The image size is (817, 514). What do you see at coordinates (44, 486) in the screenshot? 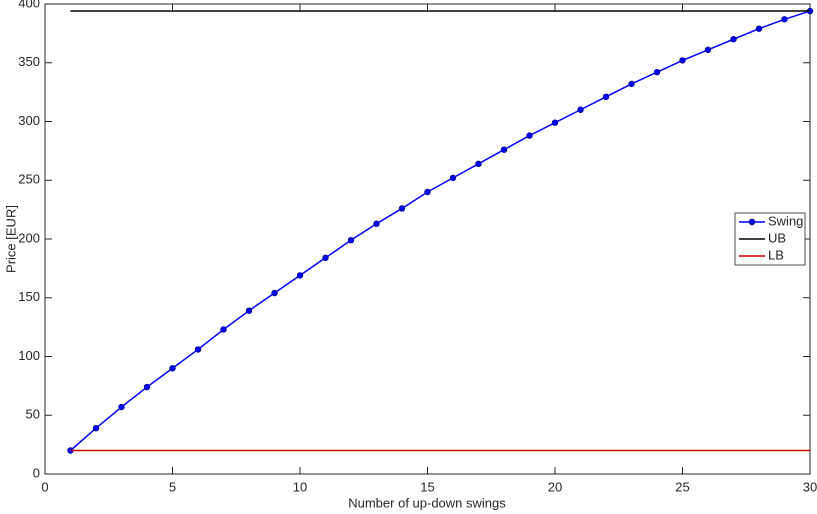
I see `x-tick-label: 0` at bounding box center [44, 486].